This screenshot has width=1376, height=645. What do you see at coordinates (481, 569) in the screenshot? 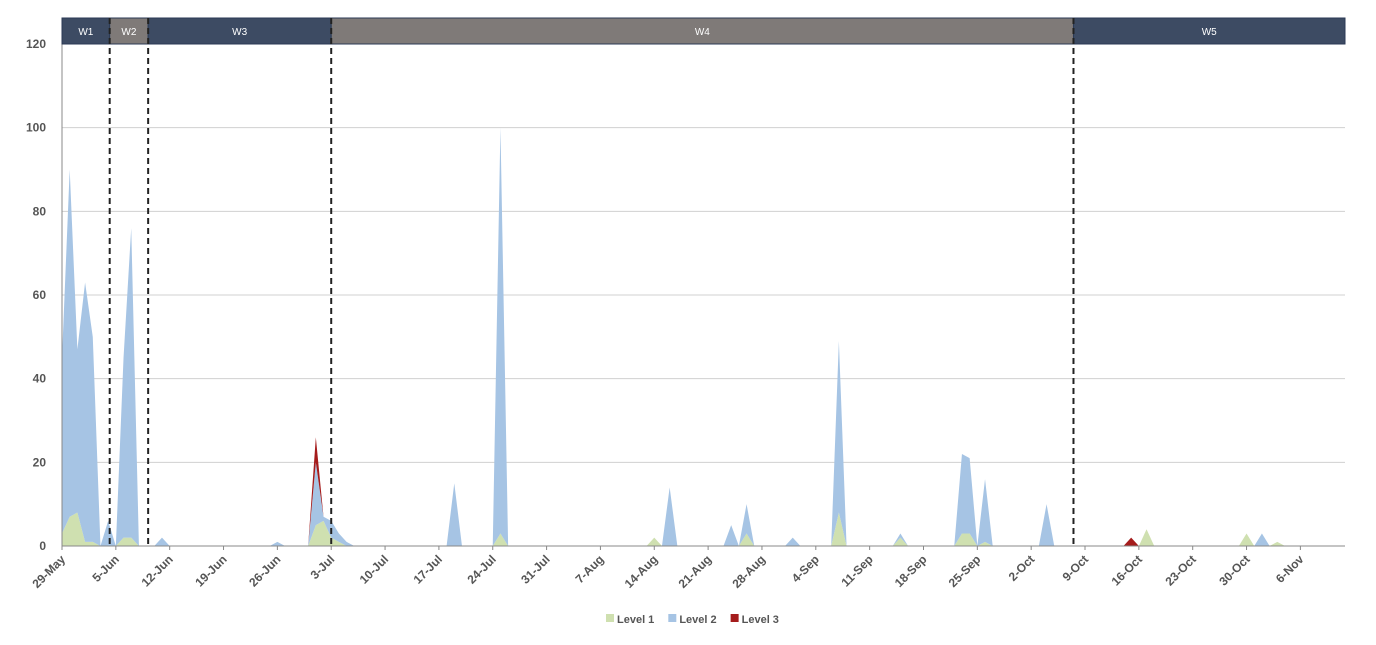
I see `x-tick-label: 24-Jul` at bounding box center [481, 569].